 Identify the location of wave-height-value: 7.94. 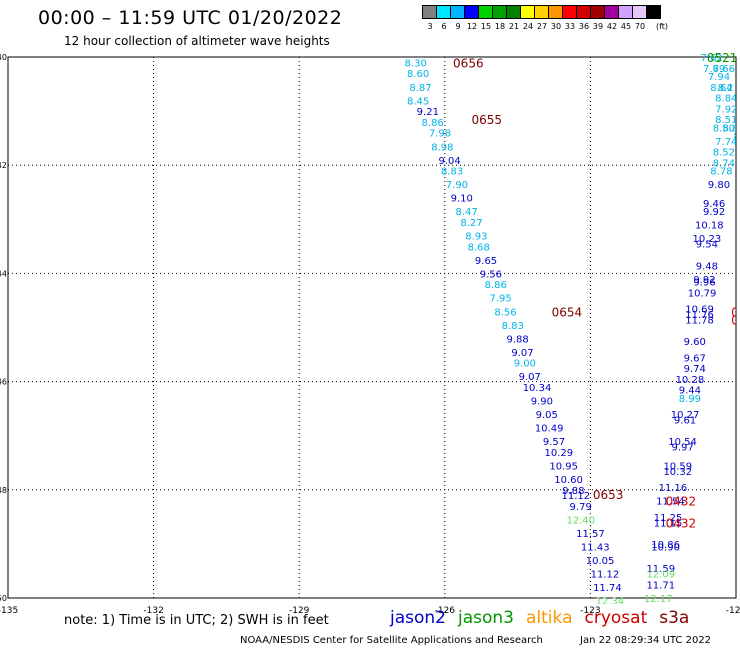
(719, 77).